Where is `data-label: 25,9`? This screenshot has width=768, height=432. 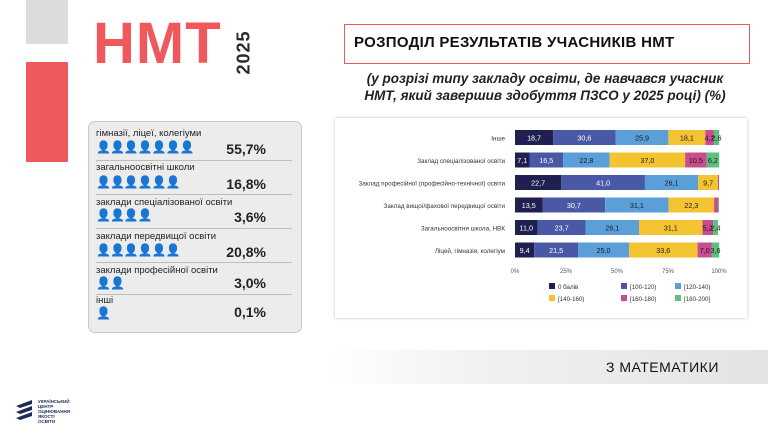 data-label: 25,9 is located at coordinates (642, 138).